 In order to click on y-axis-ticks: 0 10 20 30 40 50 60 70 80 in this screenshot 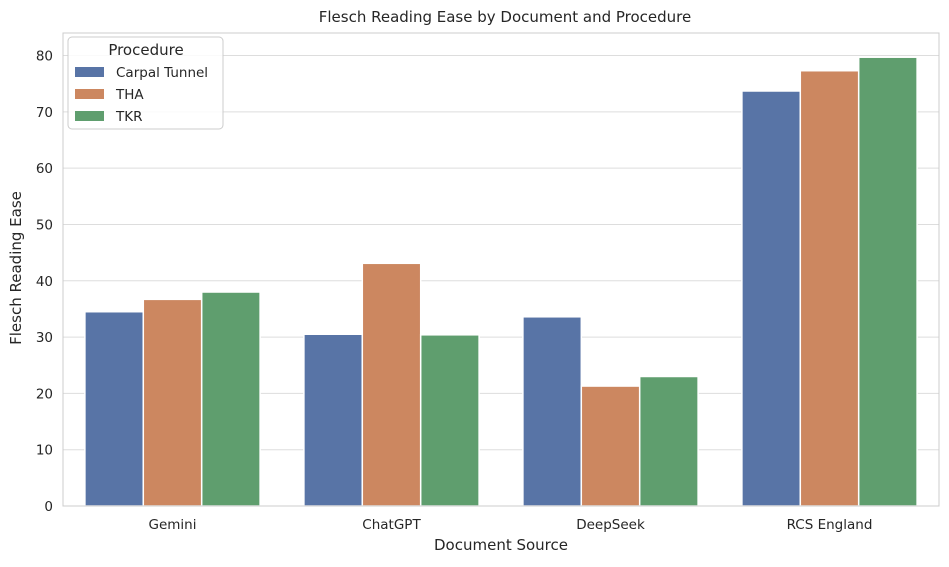, I will do `click(44, 282)`.